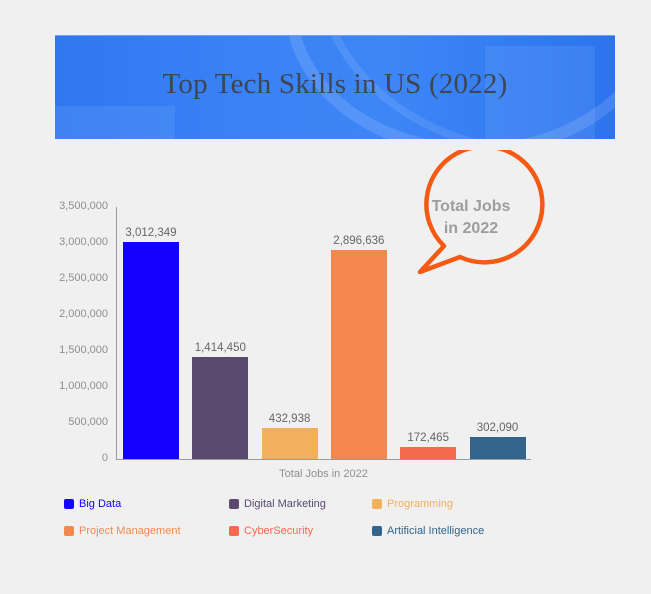 The image size is (651, 594). Describe the element at coordinates (285, 504) in the screenshot. I see `legend-label: Digital Marketing` at that location.